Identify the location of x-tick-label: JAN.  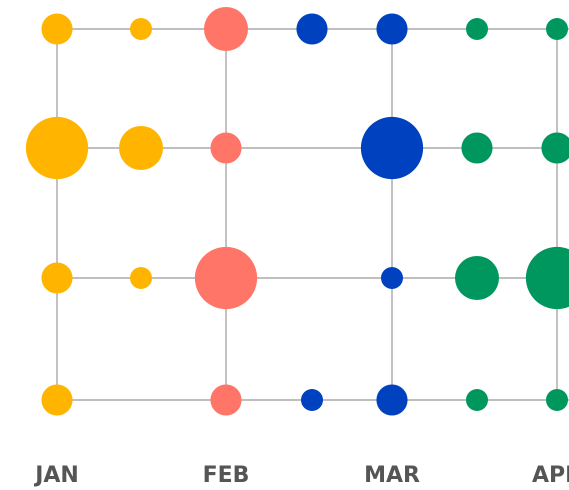
(56, 475).